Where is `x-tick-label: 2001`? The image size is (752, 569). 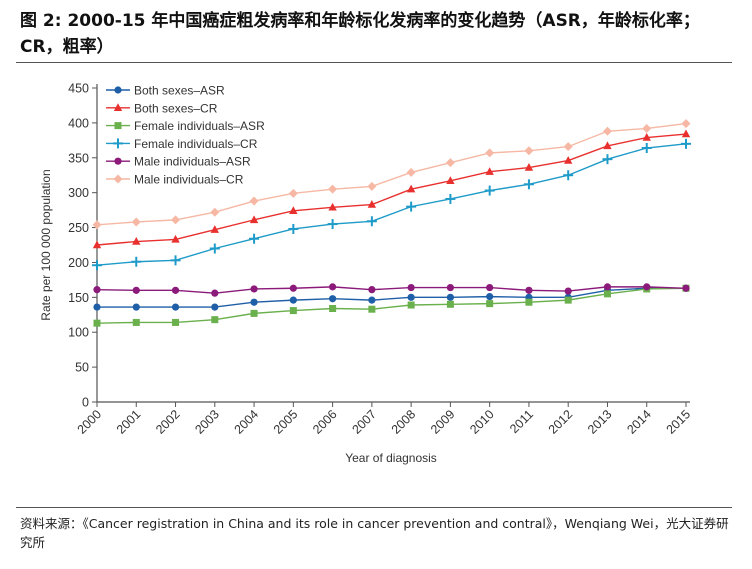 x-tick-label: 2001 is located at coordinates (129, 422).